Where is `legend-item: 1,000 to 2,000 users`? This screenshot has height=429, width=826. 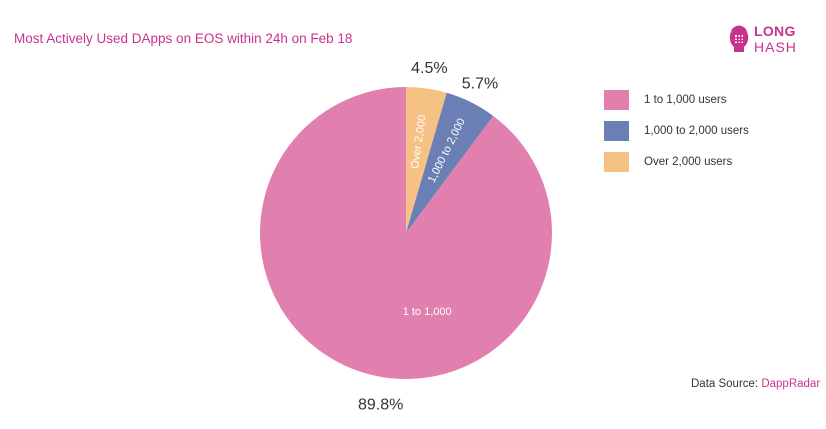
legend-item: 1,000 to 2,000 users is located at coordinates (676, 131).